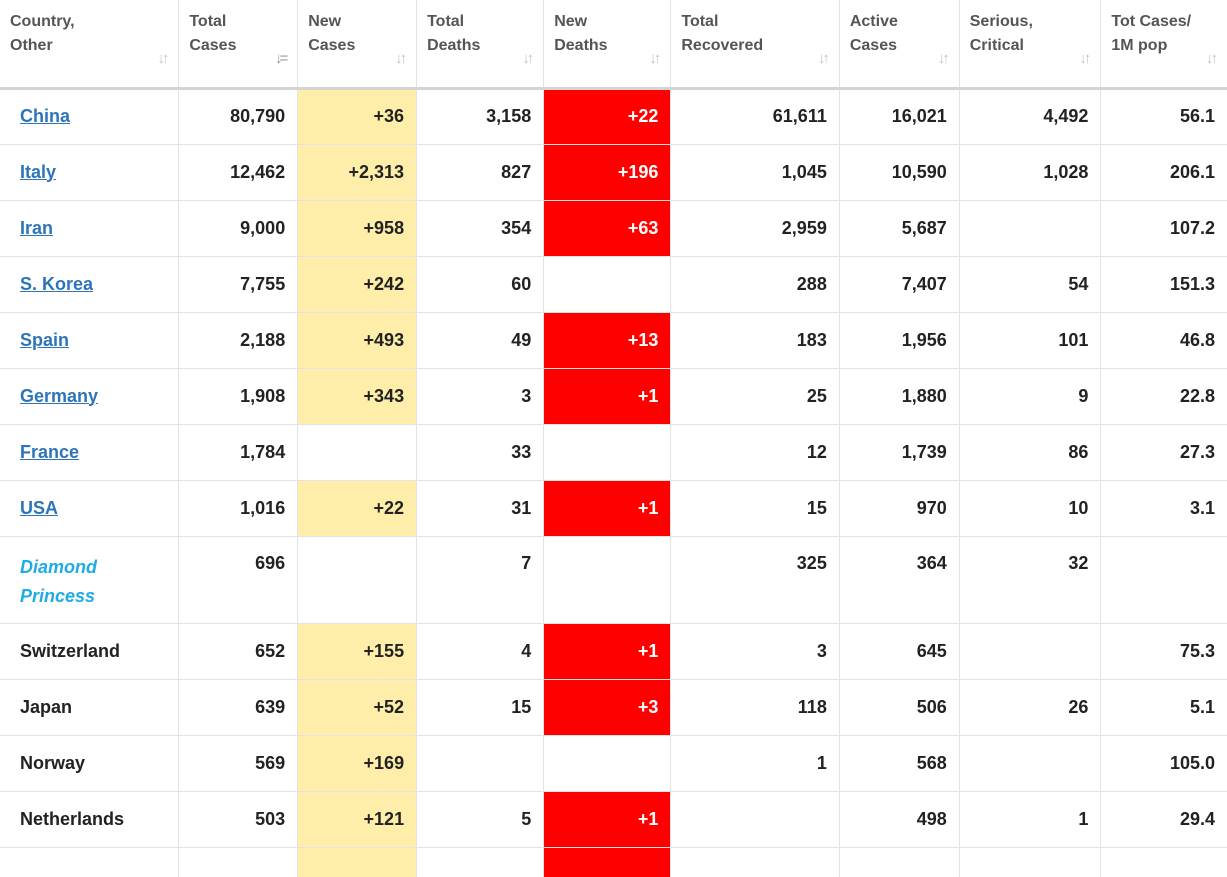  I want to click on header-new-deaths: New Deaths ↓↑, so click(607, 45).